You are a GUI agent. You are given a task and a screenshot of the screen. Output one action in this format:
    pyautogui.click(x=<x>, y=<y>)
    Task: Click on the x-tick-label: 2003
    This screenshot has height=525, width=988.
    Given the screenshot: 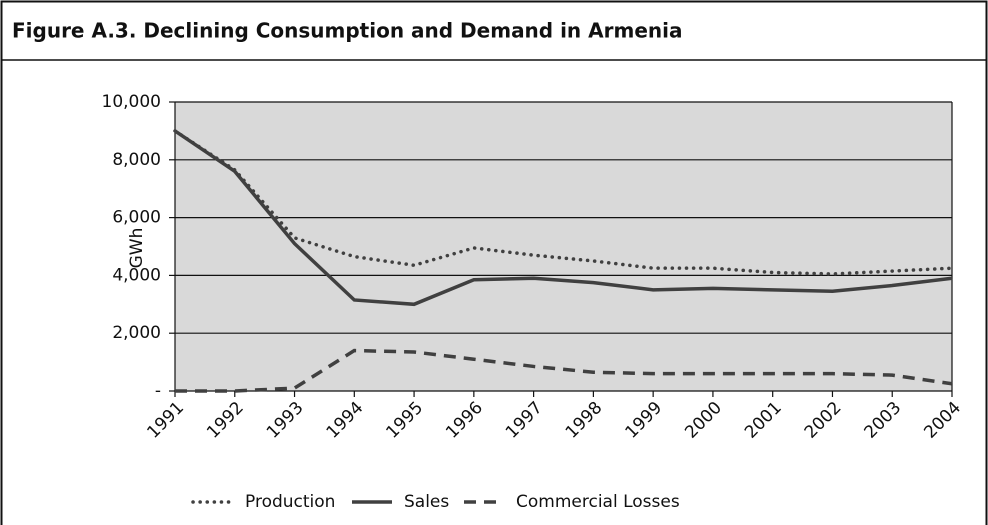 What is the action you would take?
    pyautogui.click(x=883, y=420)
    